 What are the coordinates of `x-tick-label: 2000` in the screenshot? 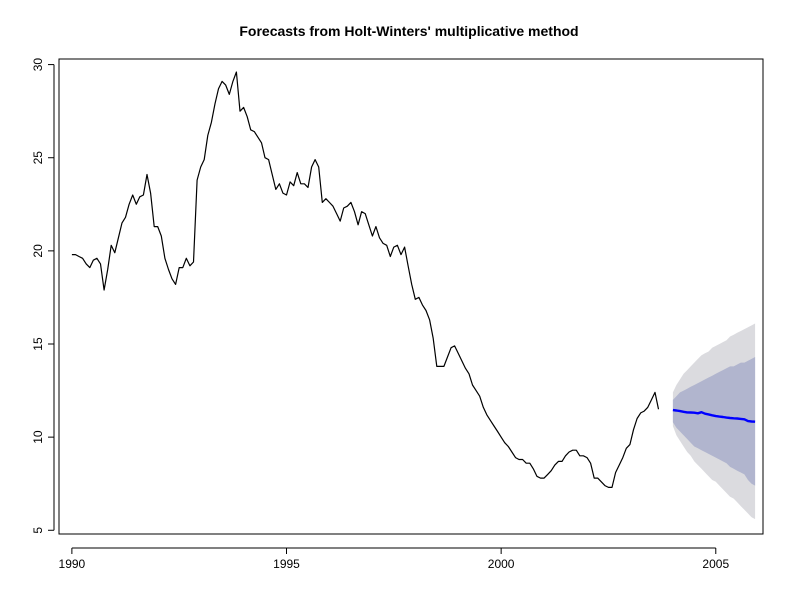 It's located at (501, 564).